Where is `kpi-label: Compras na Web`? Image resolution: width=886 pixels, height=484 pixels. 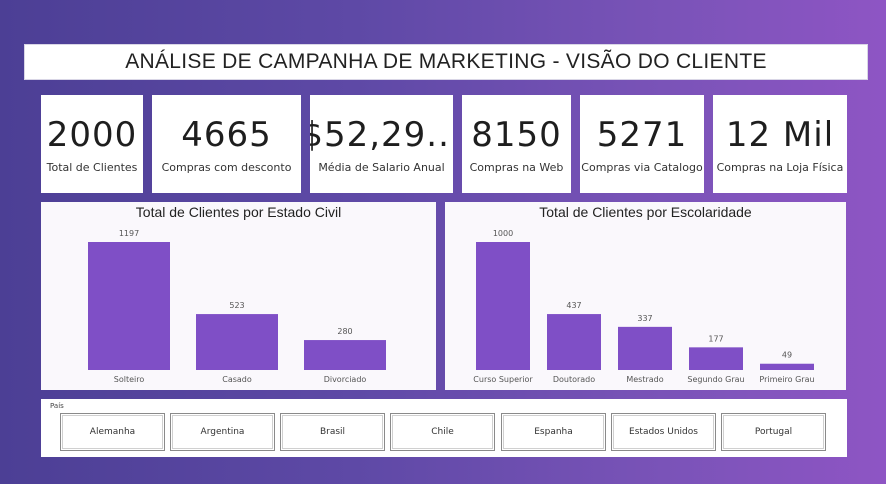
kpi-label: Compras na Web is located at coordinates (516, 167).